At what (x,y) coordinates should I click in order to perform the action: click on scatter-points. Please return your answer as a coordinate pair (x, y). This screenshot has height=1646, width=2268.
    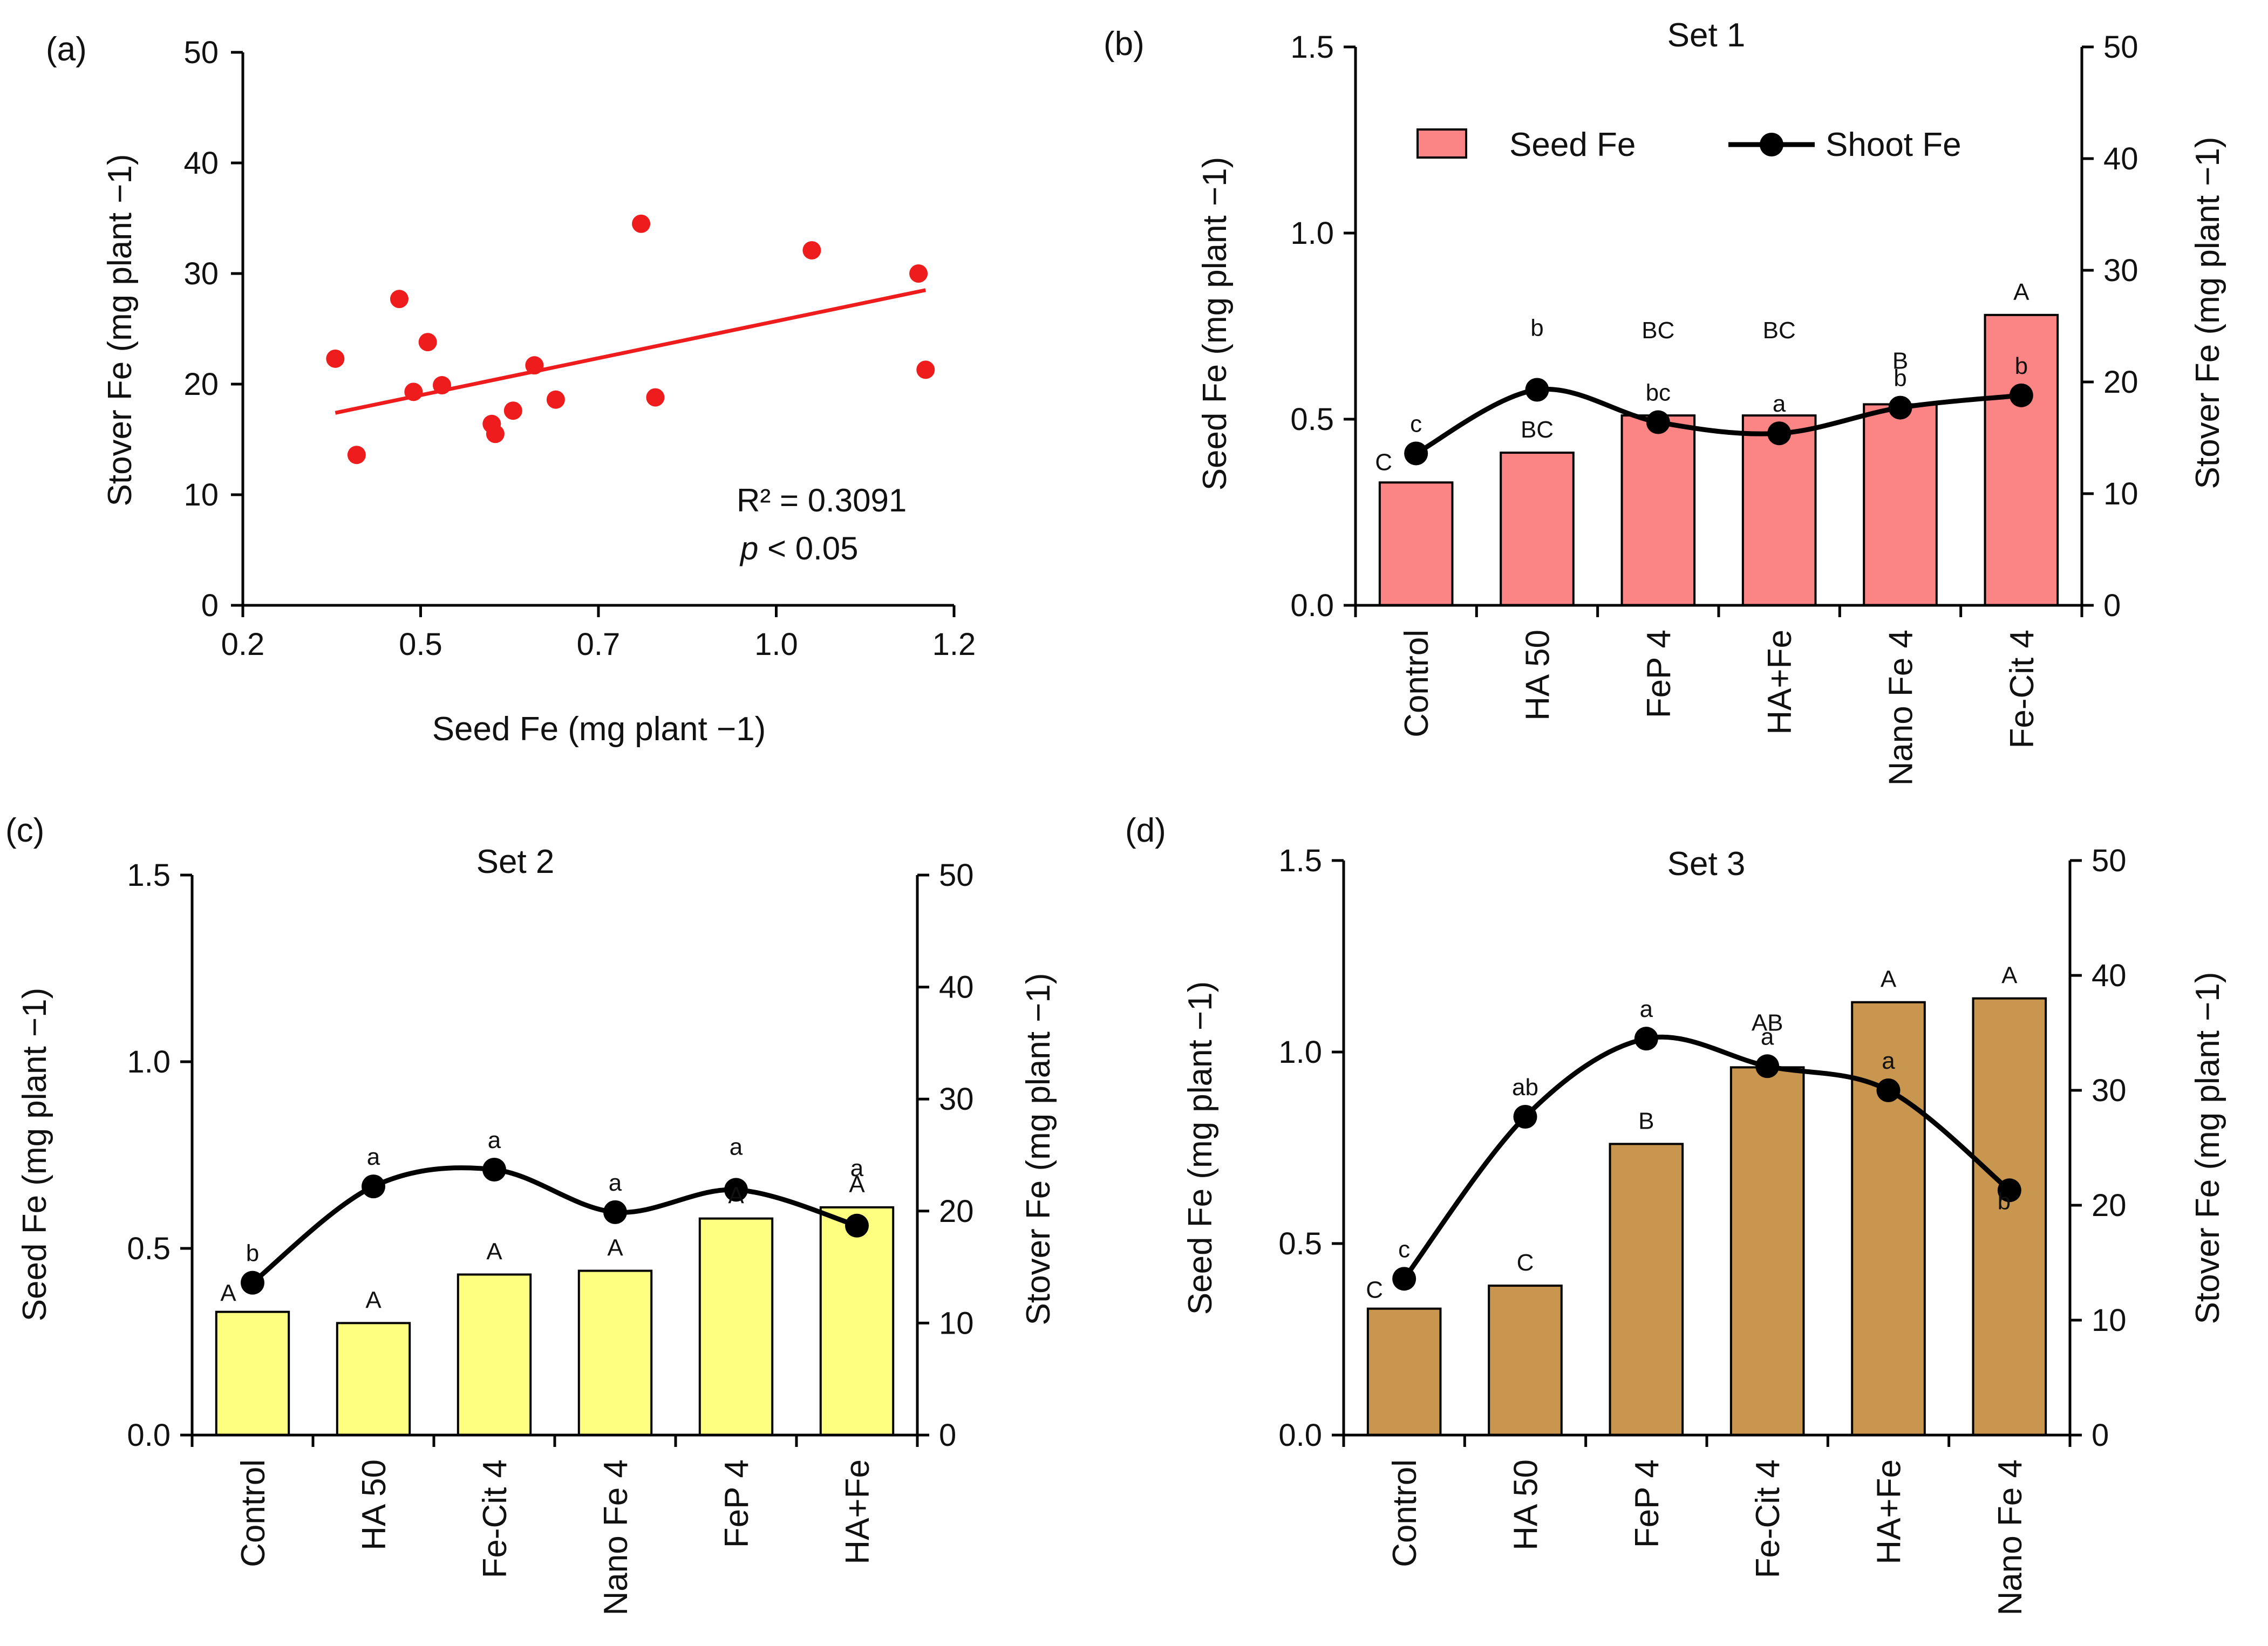
    Looking at the image, I should click on (630, 340).